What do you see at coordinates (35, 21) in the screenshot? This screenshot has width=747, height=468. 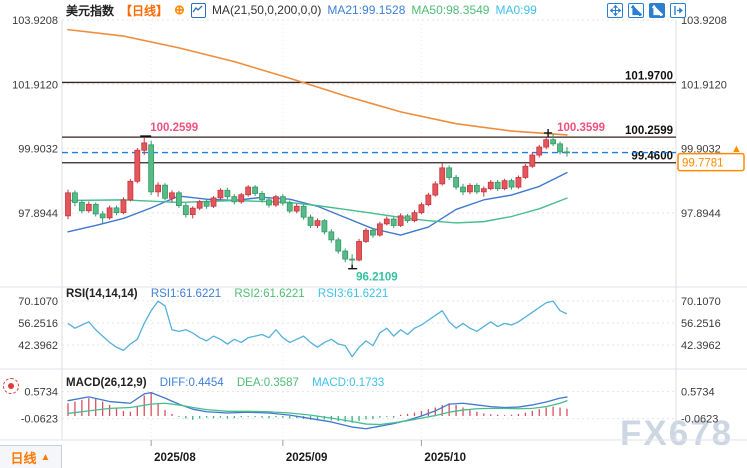 I see `price-axis-label-left: 103.9208` at bounding box center [35, 21].